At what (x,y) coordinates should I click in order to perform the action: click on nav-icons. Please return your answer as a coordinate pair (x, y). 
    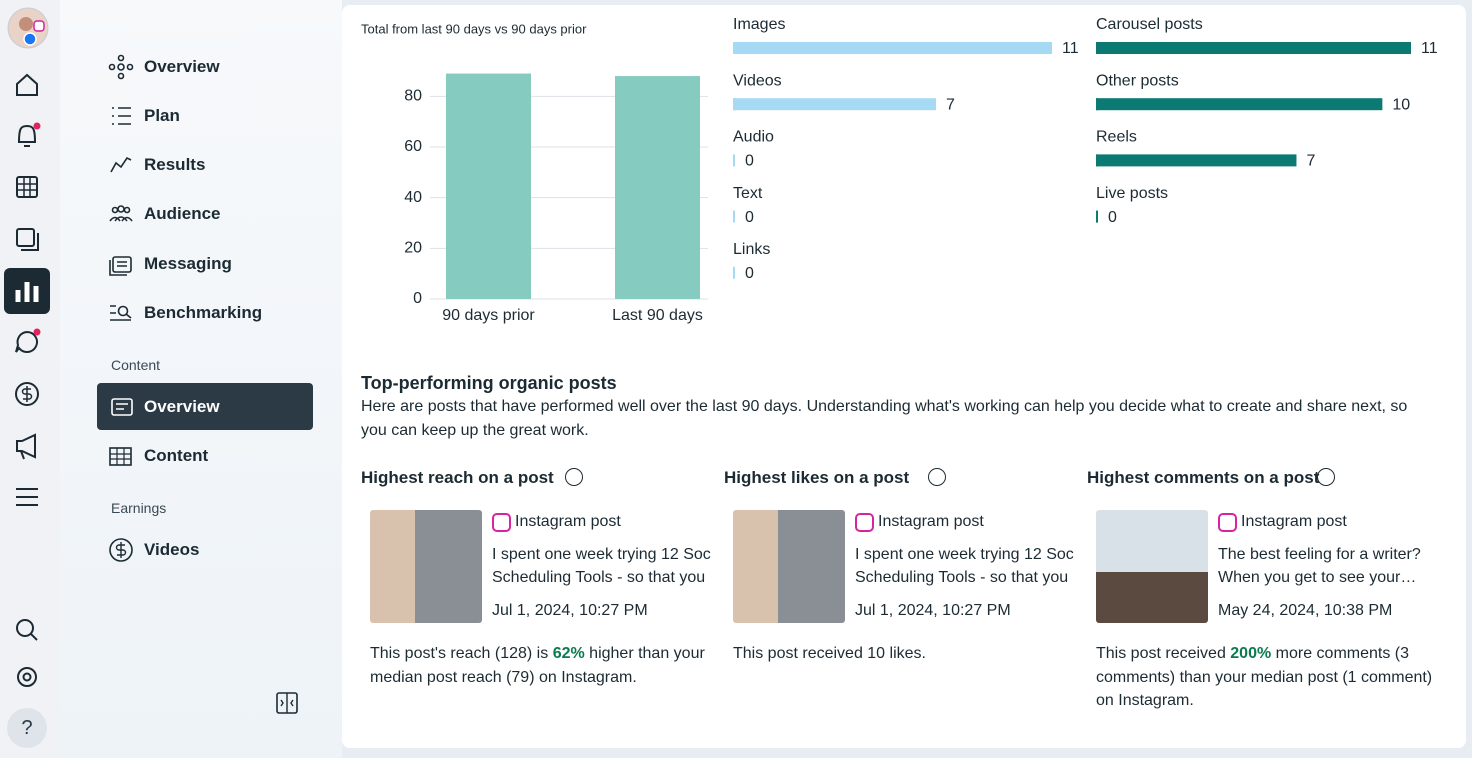
    Looking at the image, I should click on (203, 384).